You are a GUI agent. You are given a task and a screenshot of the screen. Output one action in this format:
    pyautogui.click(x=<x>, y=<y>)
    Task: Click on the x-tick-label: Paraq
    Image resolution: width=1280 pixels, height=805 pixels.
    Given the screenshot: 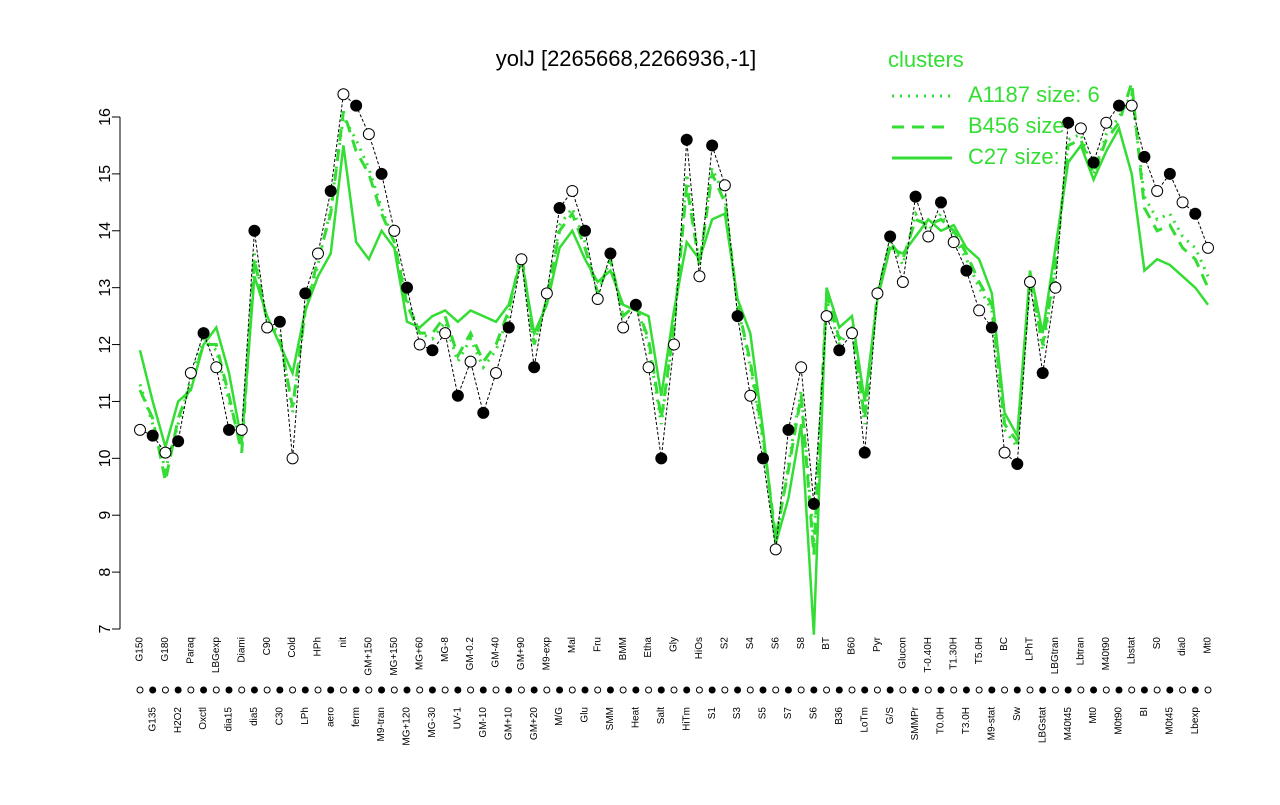 What is the action you would take?
    pyautogui.click(x=190, y=650)
    